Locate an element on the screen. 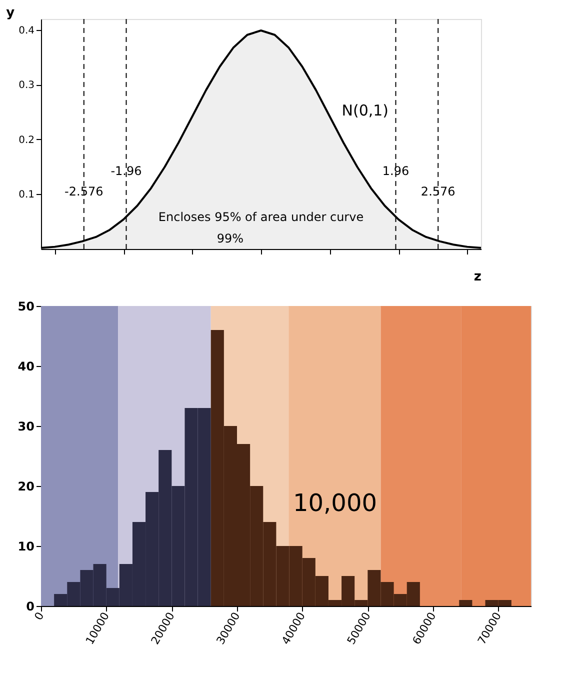 Image resolution: width=575 pixels, height=684 pixels. y-tick-label: 0.3 is located at coordinates (26, 86).